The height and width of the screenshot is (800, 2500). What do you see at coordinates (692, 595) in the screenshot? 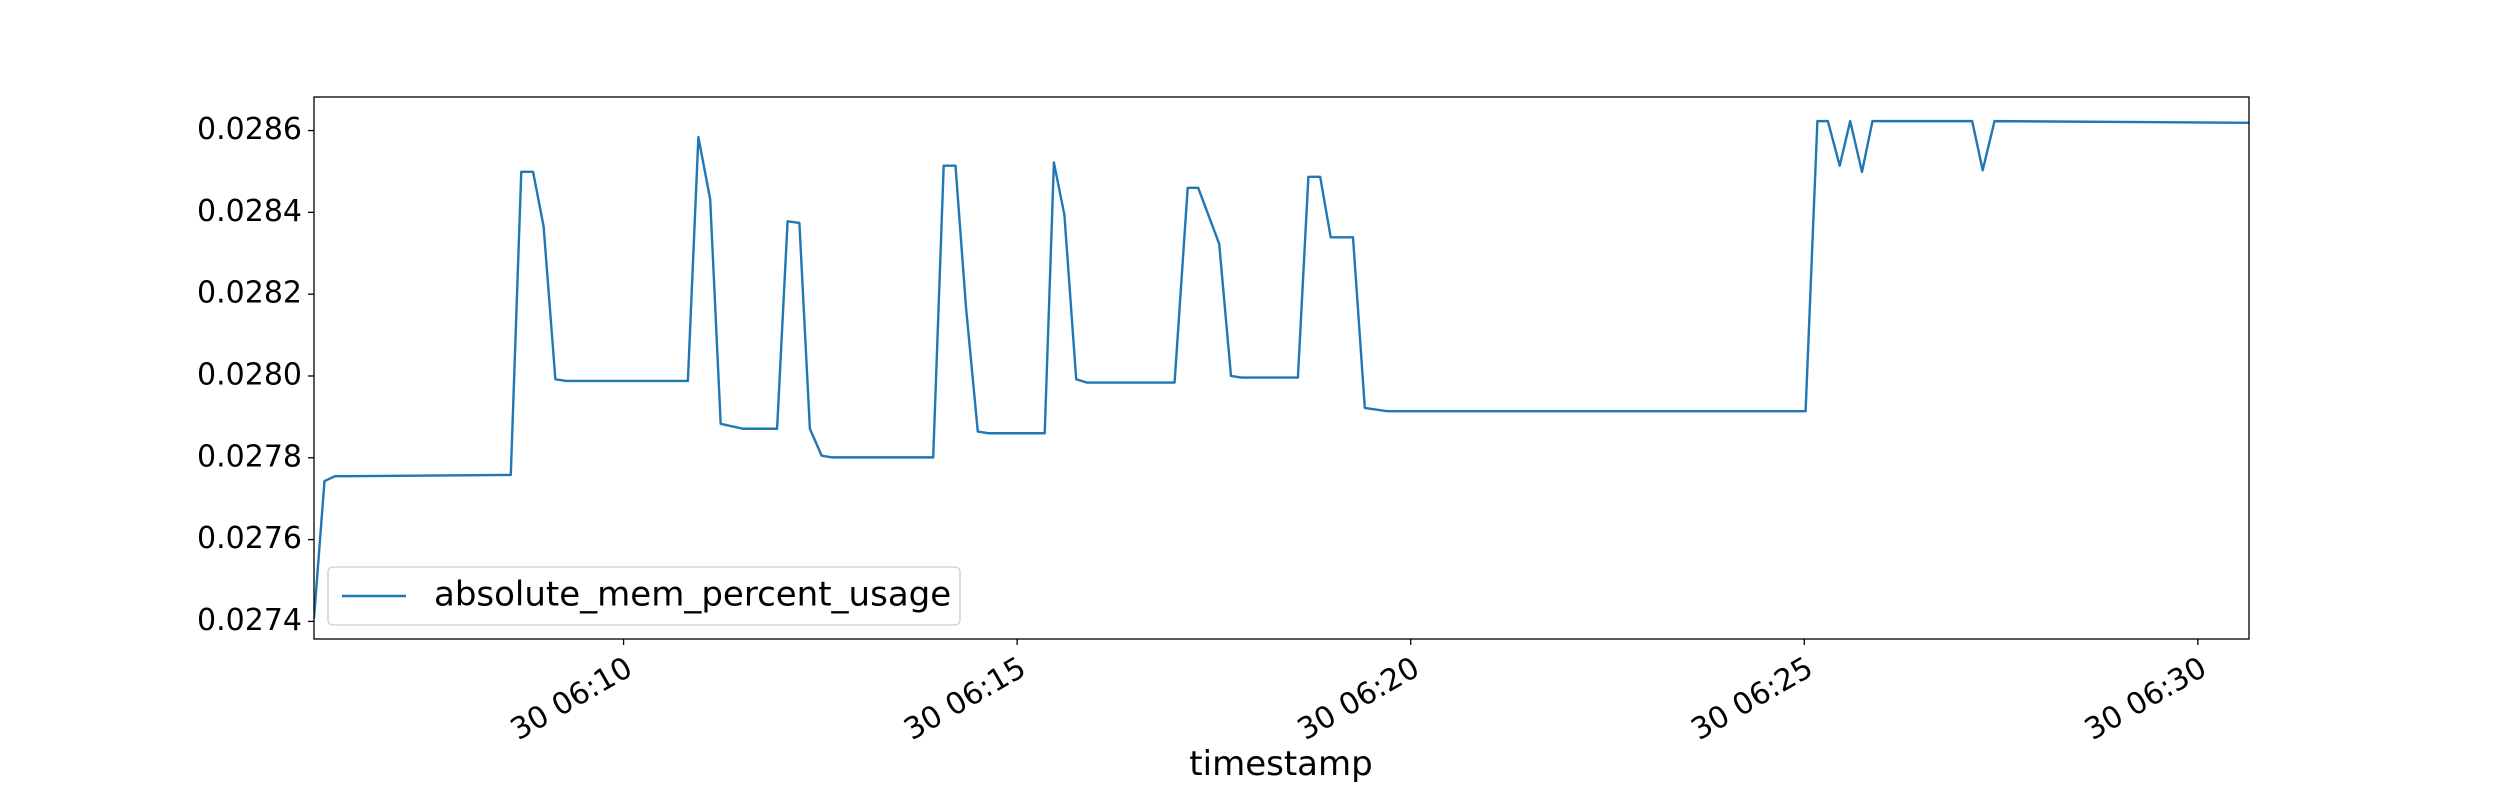
I see `legend-label: absolute_mem_percent_usage` at bounding box center [692, 595].